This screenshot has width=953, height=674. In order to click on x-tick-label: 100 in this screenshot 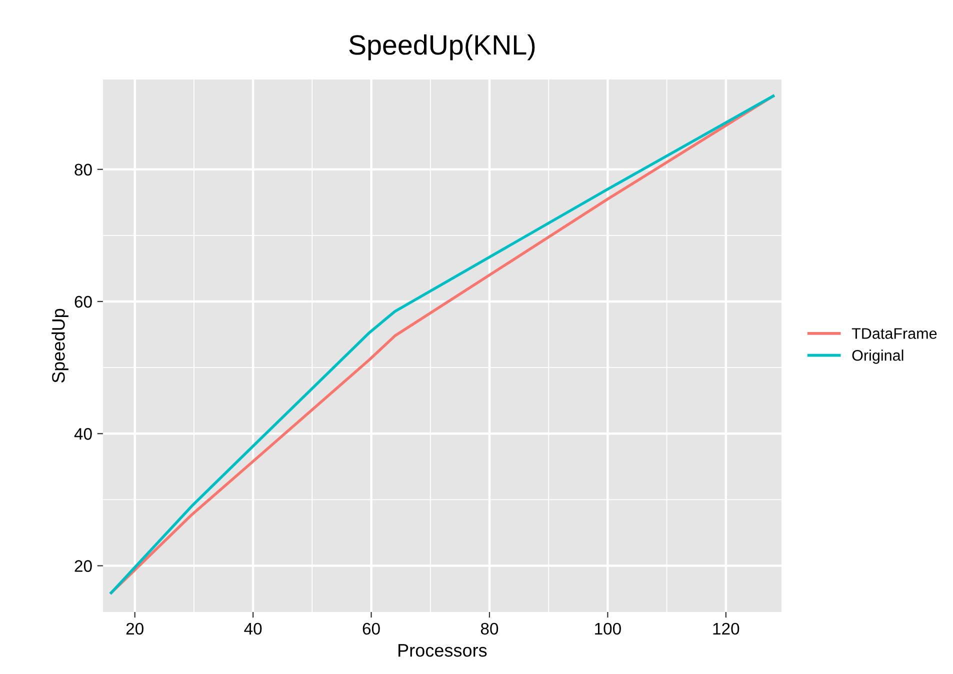, I will do `click(608, 628)`.